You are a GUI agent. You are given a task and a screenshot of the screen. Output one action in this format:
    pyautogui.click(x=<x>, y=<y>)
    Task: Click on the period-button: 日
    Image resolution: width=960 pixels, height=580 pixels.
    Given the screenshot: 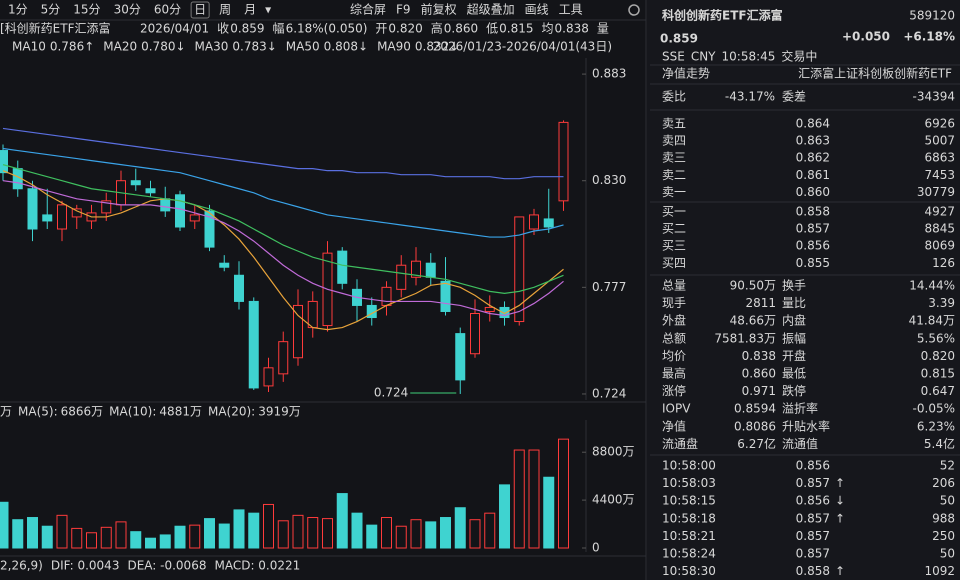 What is the action you would take?
    pyautogui.click(x=200, y=10)
    